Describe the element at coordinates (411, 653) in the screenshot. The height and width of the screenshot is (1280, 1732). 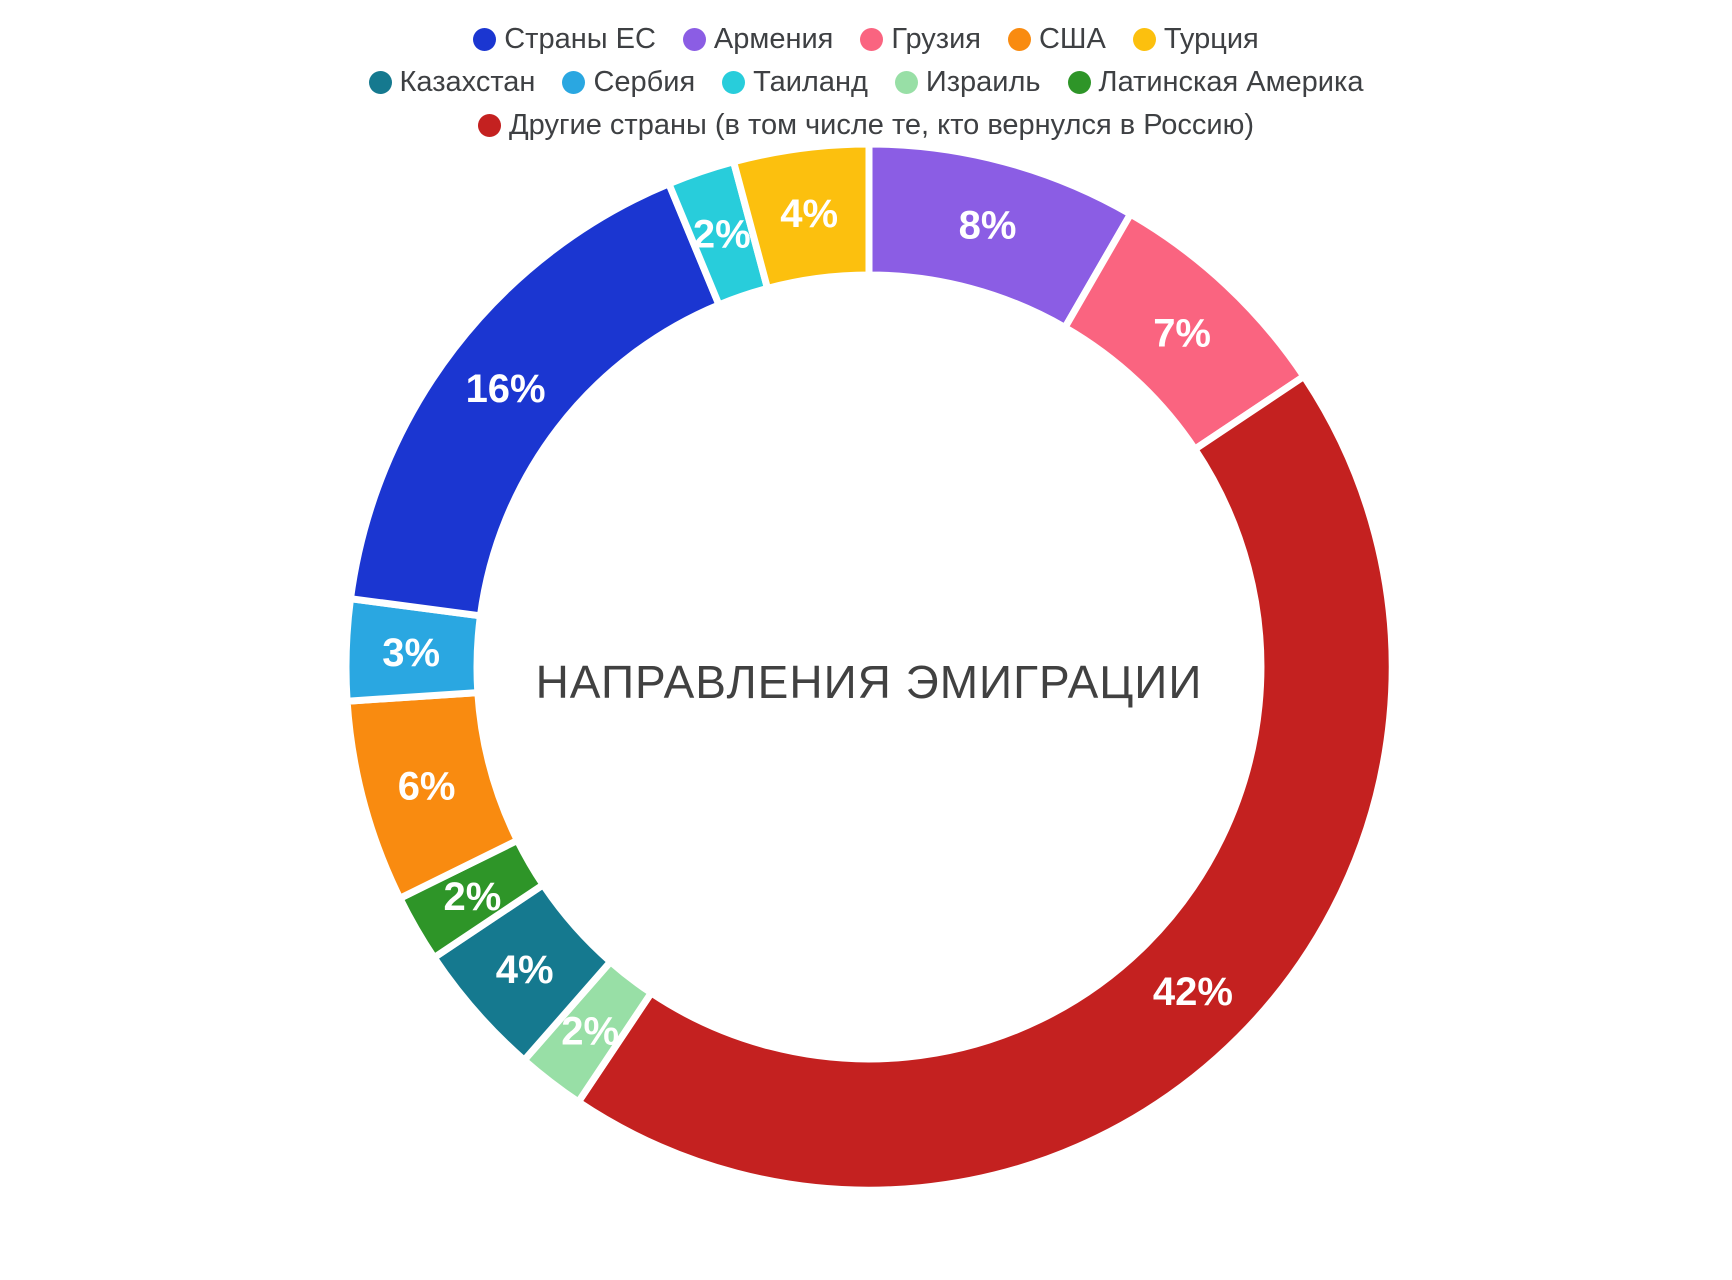
I see `slice-value-label: 3%` at that location.